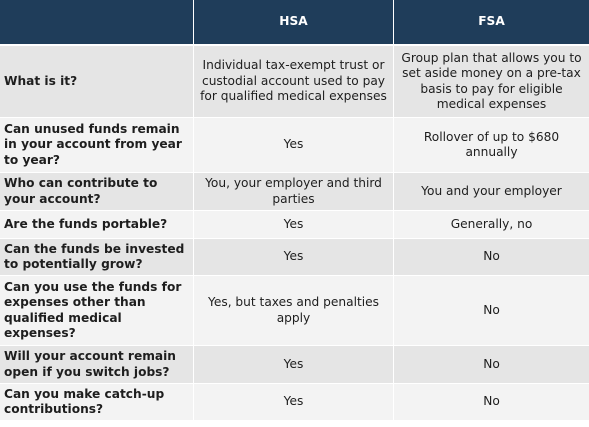 The width and height of the screenshot is (589, 427). I want to click on row-fsa-answer: Generally, no, so click(491, 225).